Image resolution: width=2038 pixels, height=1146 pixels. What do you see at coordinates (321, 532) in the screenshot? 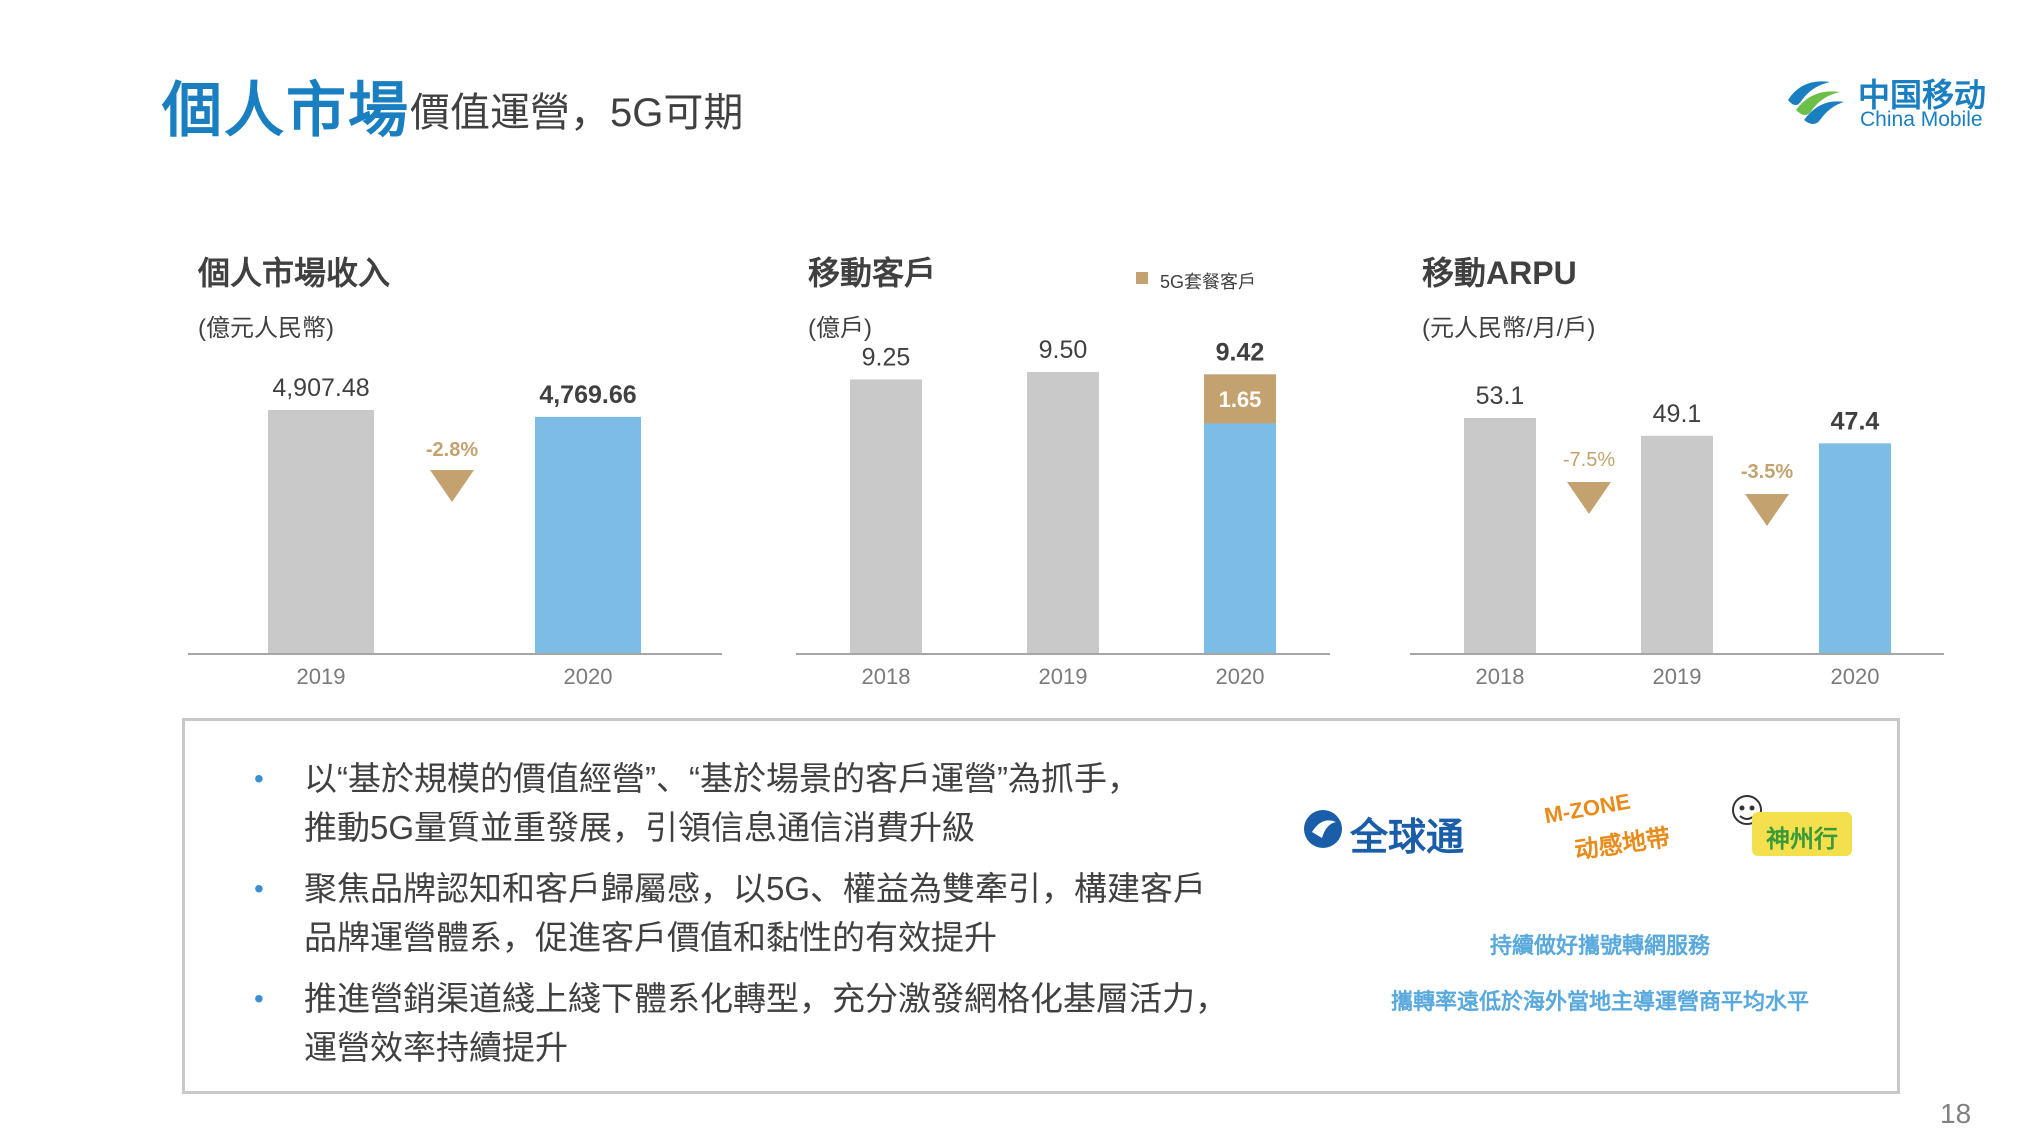
I see `chart1-bar-2019` at bounding box center [321, 532].